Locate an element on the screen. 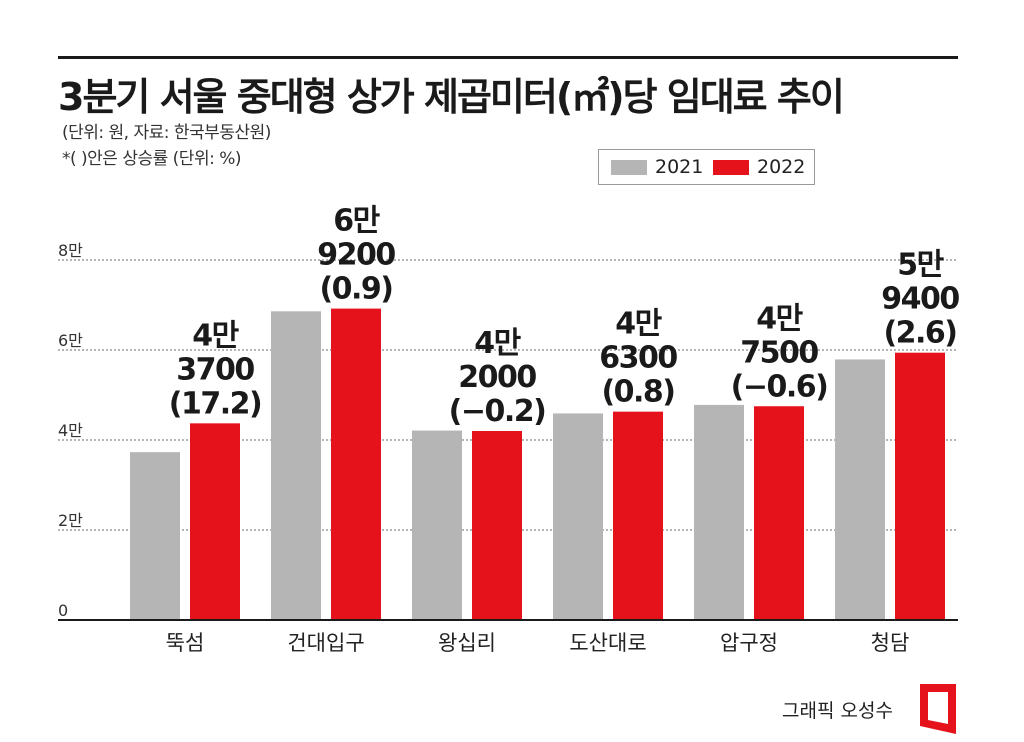 The height and width of the screenshot is (742, 1024). data-label: (0.8) is located at coordinates (637, 392).